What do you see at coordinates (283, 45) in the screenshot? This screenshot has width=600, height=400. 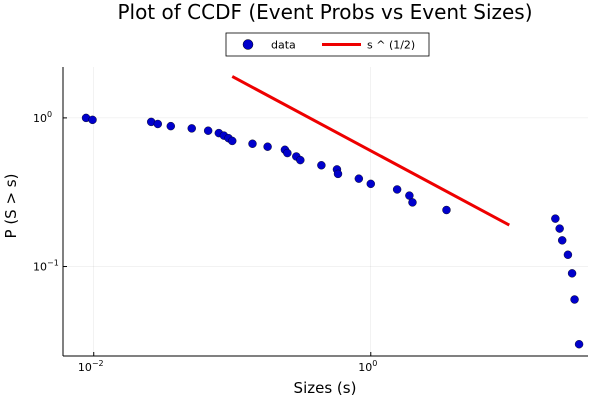 I see `legend-data-label: data` at bounding box center [283, 45].